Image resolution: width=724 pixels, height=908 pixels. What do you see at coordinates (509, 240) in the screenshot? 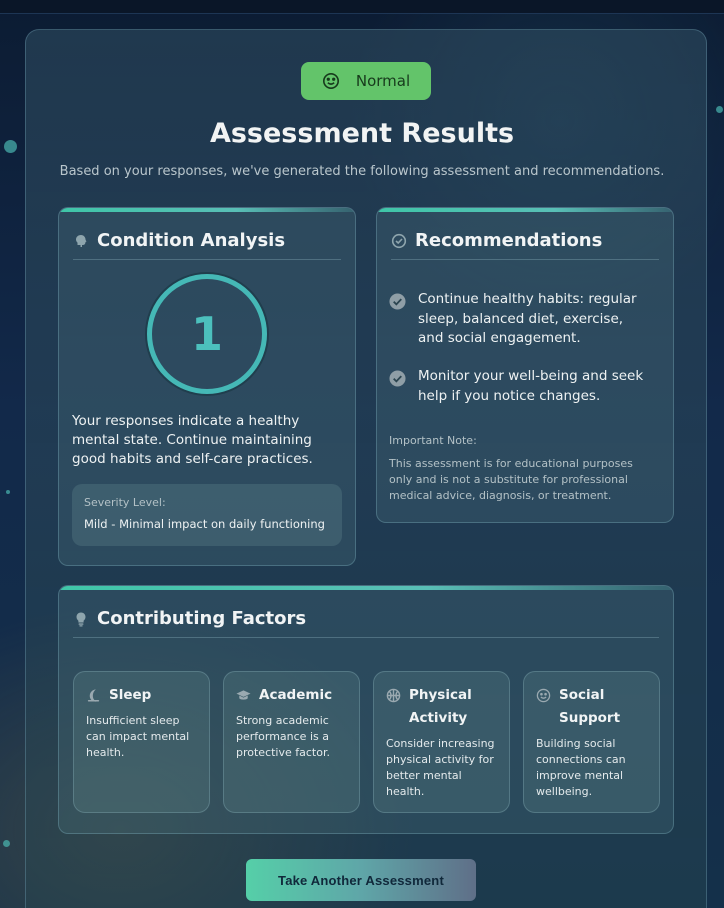
I see `recommendations-title: Recommendations` at bounding box center [509, 240].